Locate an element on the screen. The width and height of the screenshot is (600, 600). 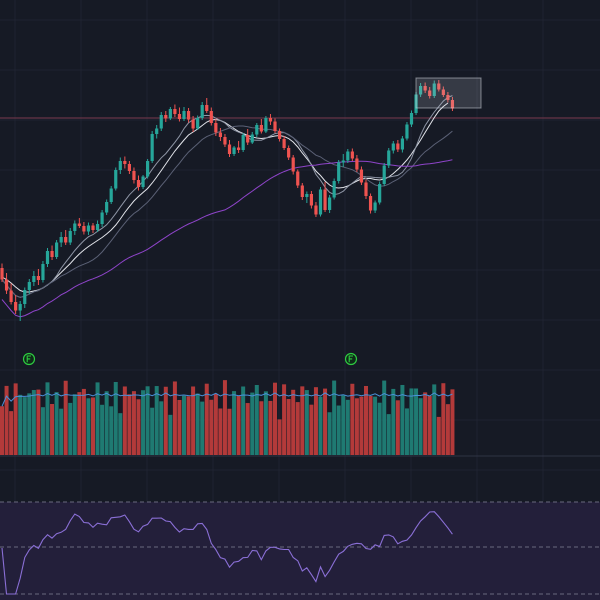
highlight-box is located at coordinates (448, 93).